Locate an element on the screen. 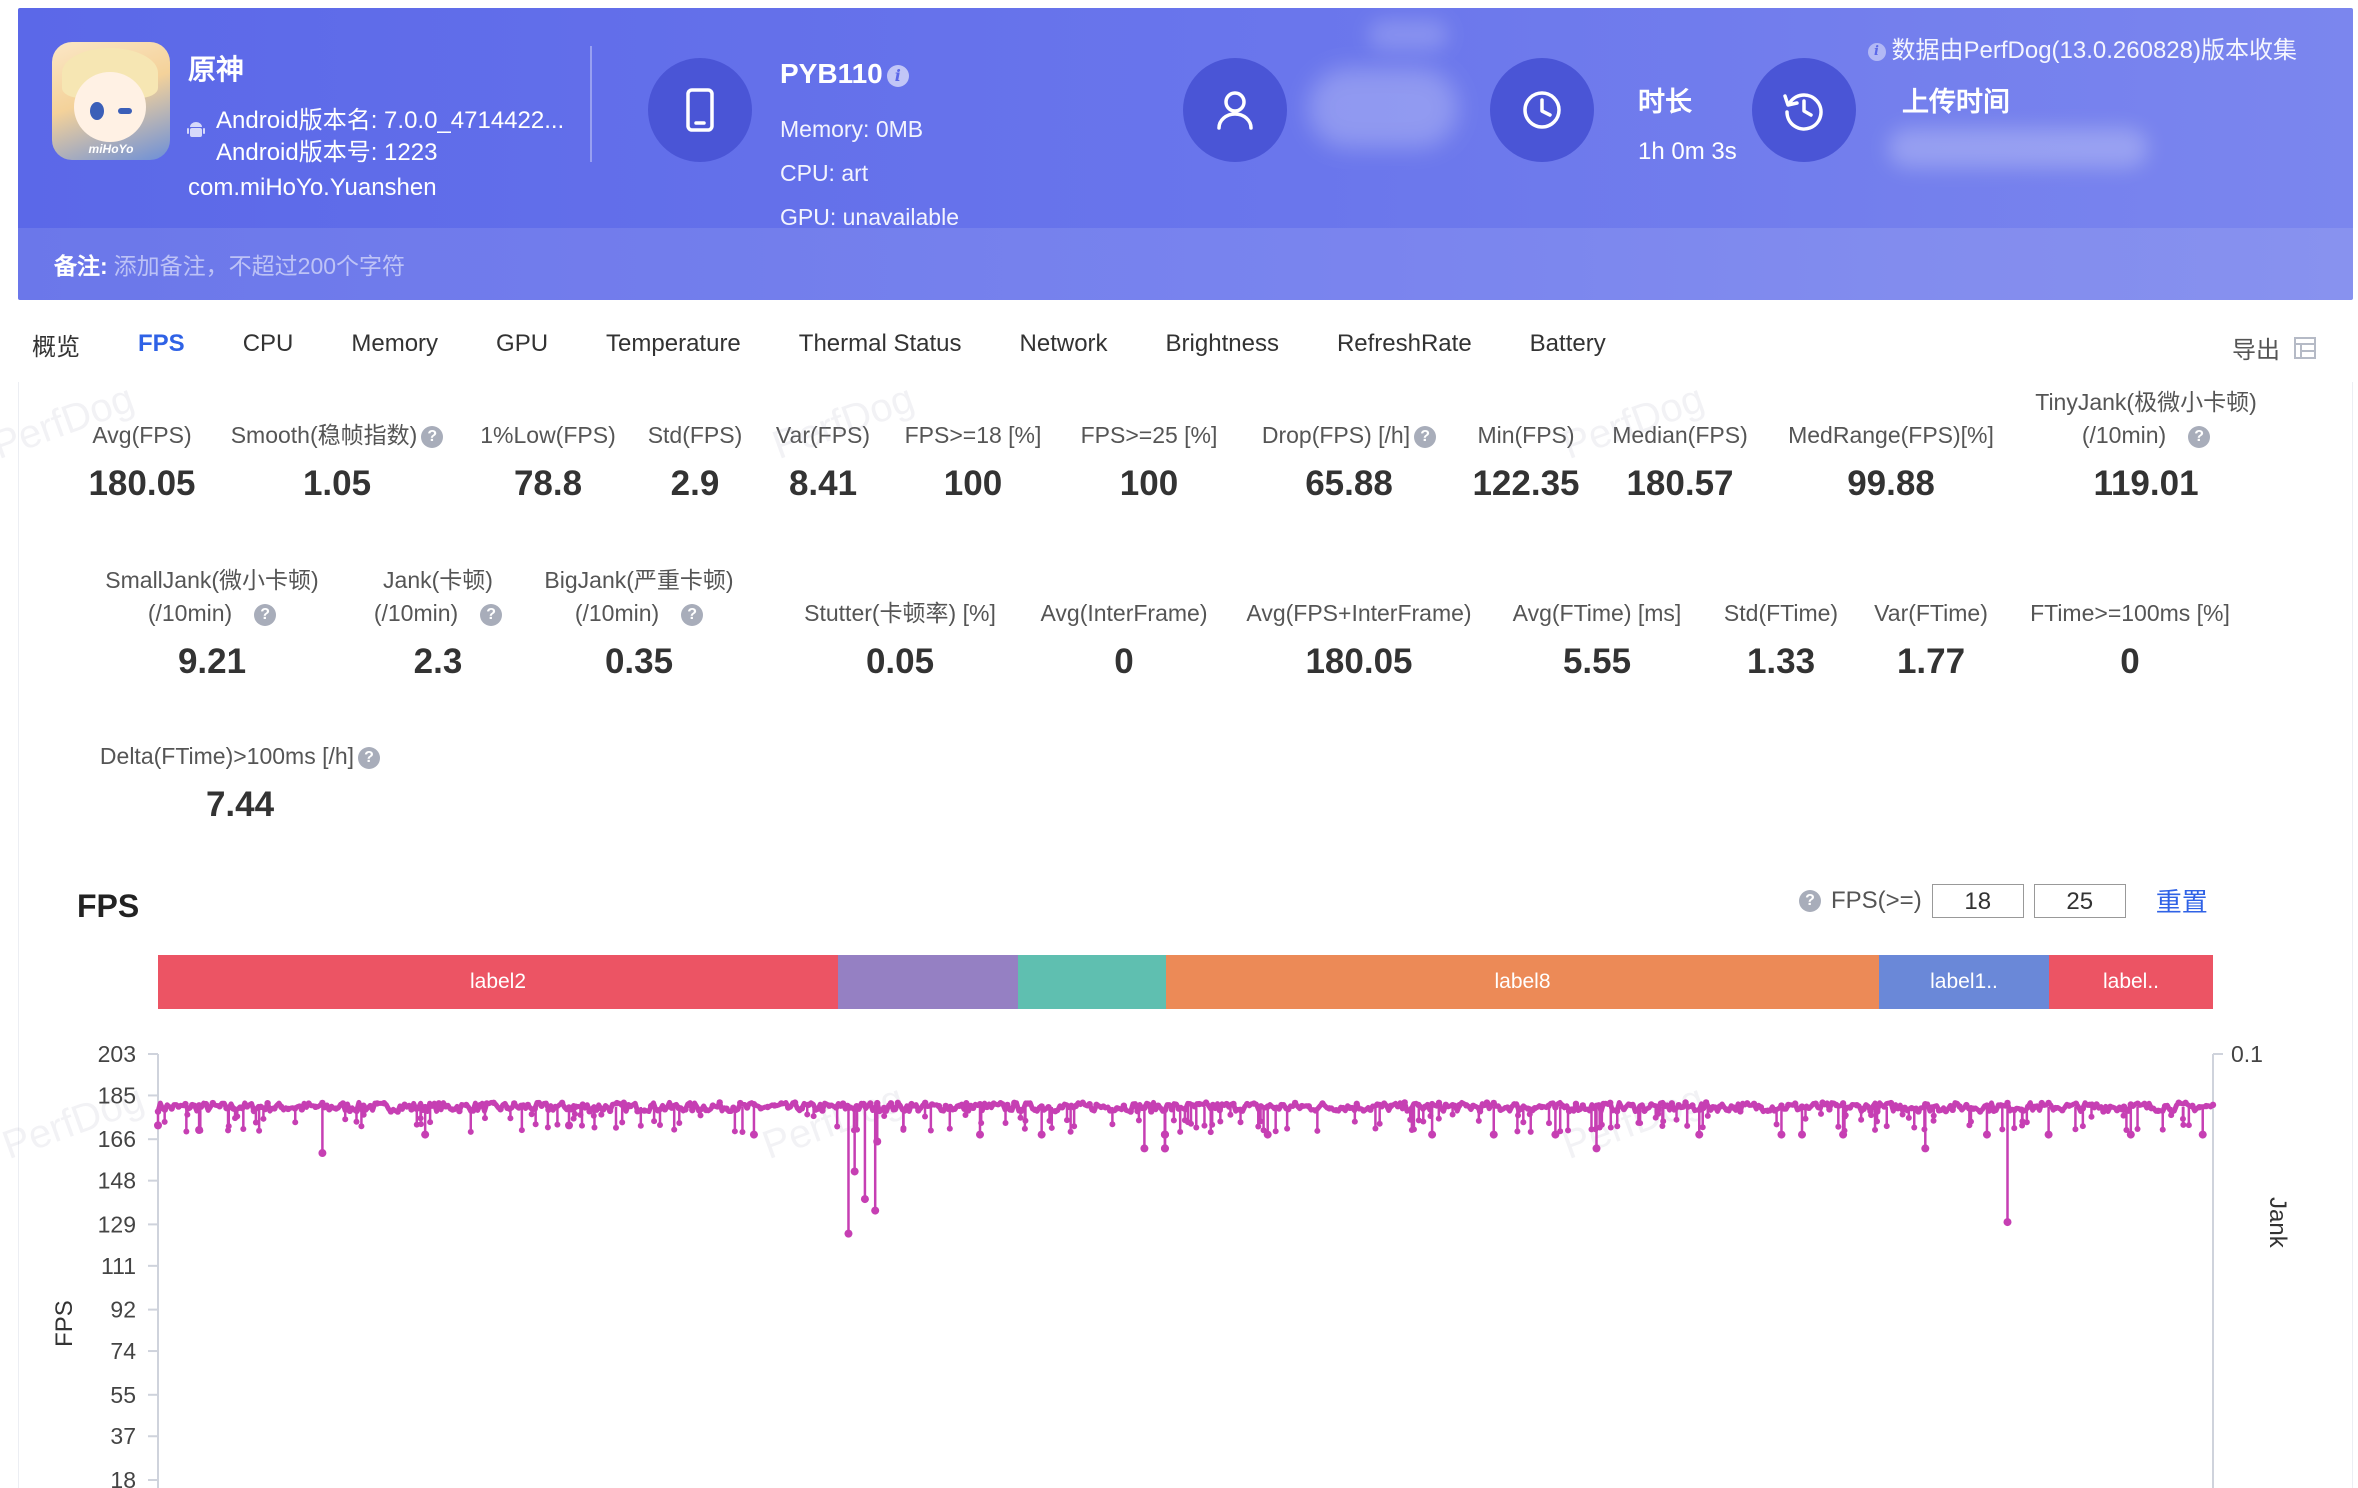 The image size is (2358, 1488). metric-label: Jank(卡顿) is located at coordinates (438, 580).